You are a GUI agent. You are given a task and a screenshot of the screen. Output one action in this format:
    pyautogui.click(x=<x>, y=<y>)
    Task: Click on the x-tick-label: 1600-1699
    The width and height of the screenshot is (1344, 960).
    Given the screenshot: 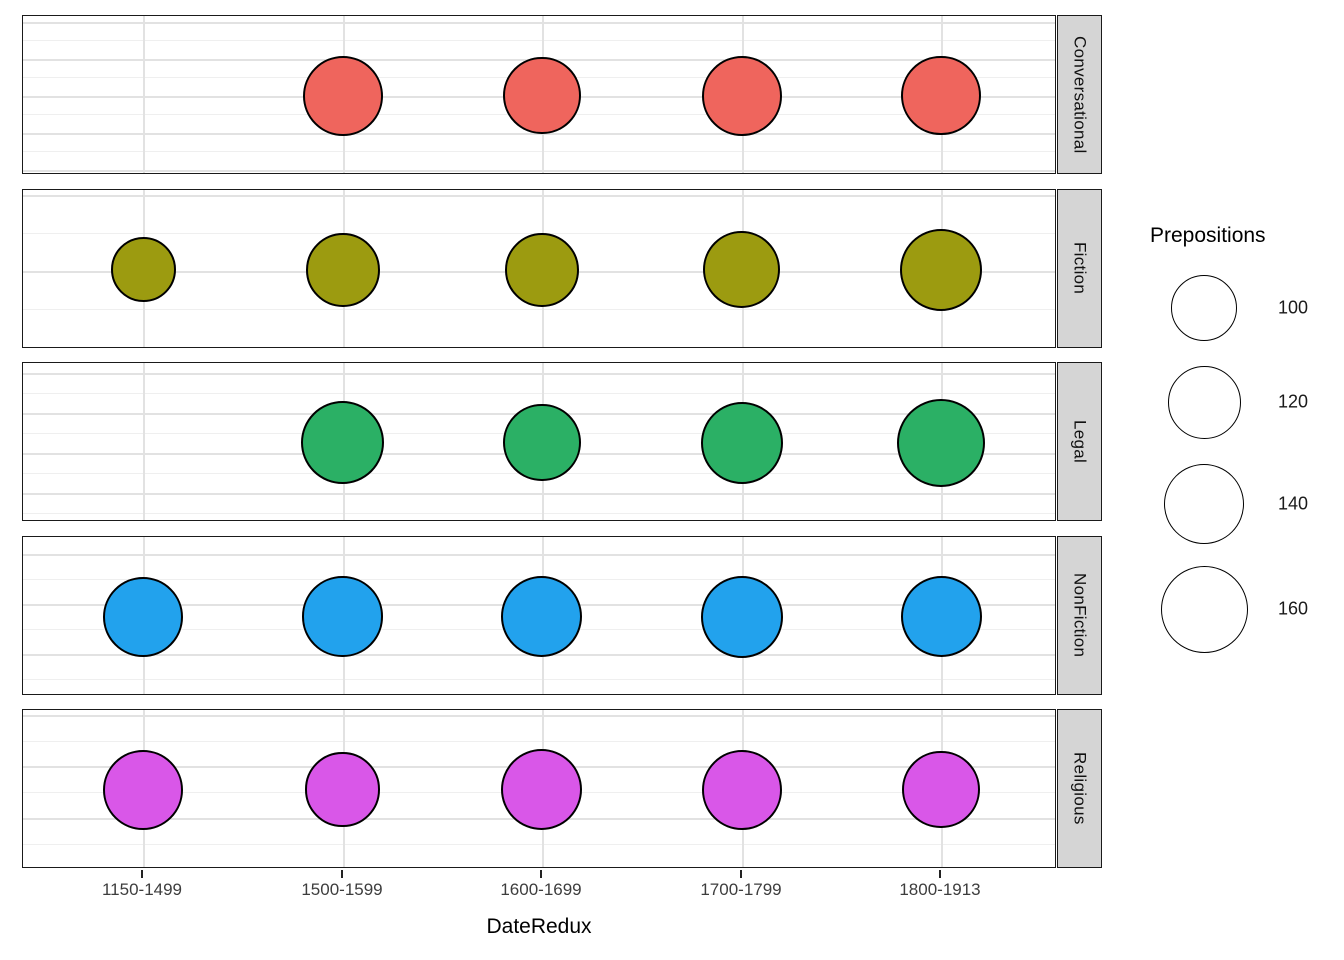 What is the action you would take?
    pyautogui.click(x=541, y=889)
    